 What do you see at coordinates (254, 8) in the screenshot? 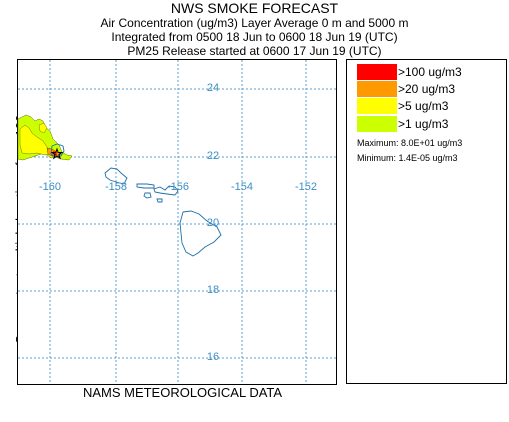
I see `map-title: NWS SMOKE FORECAST` at bounding box center [254, 8].